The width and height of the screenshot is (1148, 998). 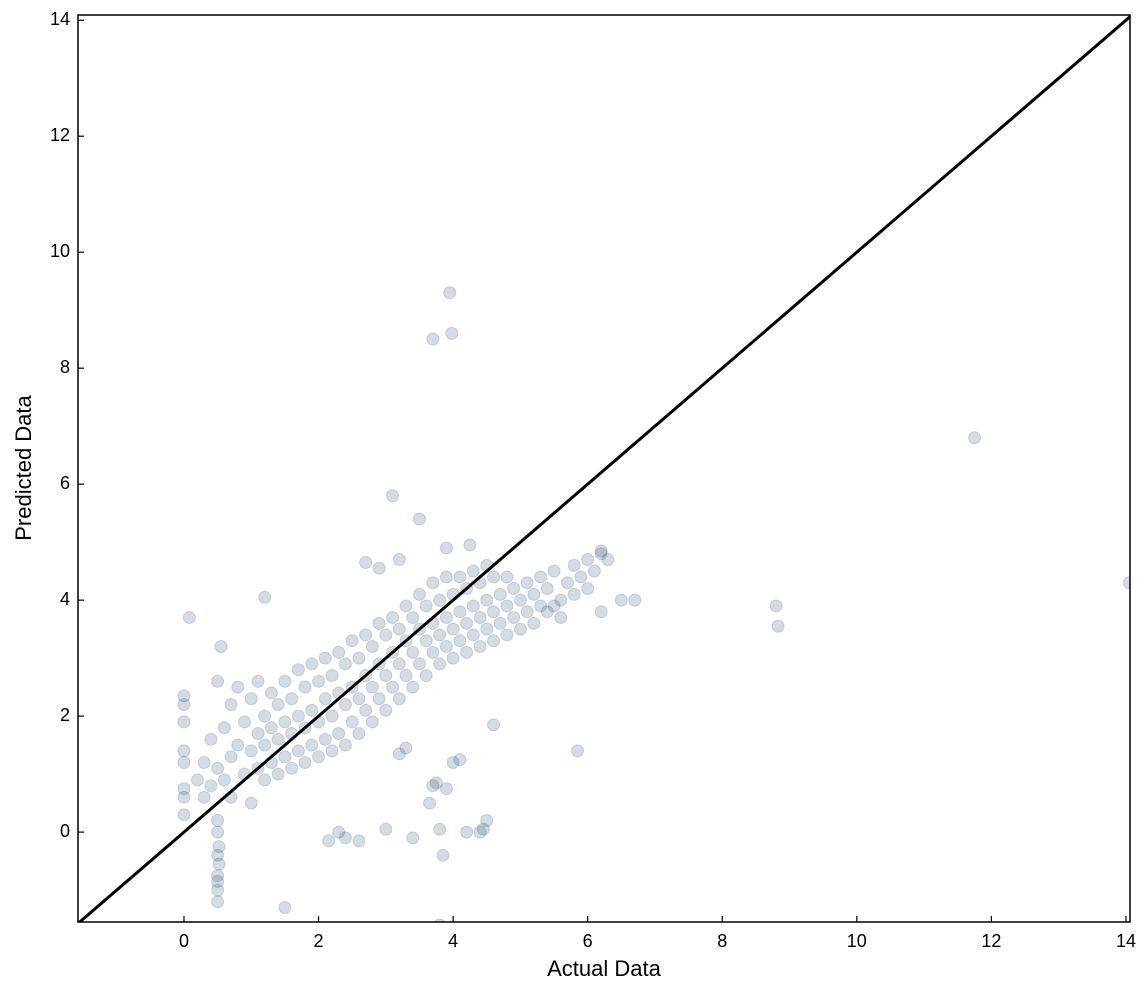 What do you see at coordinates (60, 135) in the screenshot?
I see `y-tick-label: 12` at bounding box center [60, 135].